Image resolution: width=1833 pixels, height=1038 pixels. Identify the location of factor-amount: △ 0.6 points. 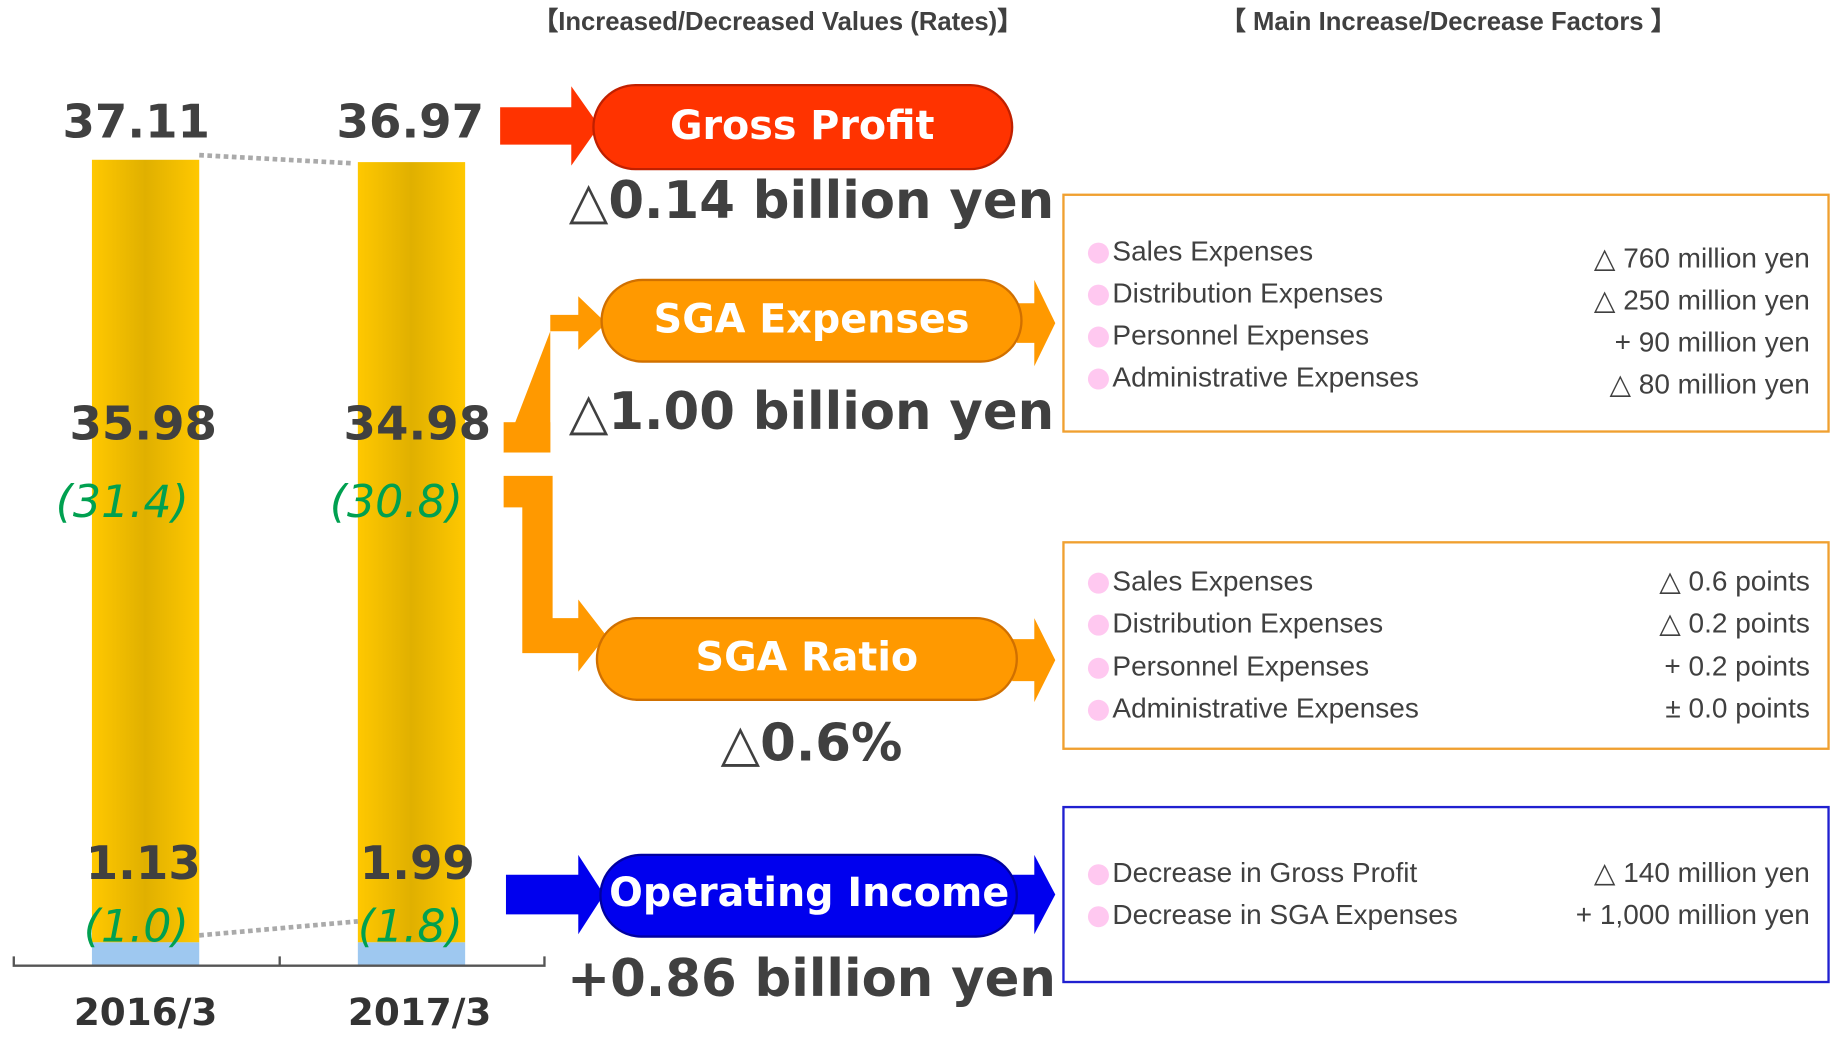
(1734, 581).